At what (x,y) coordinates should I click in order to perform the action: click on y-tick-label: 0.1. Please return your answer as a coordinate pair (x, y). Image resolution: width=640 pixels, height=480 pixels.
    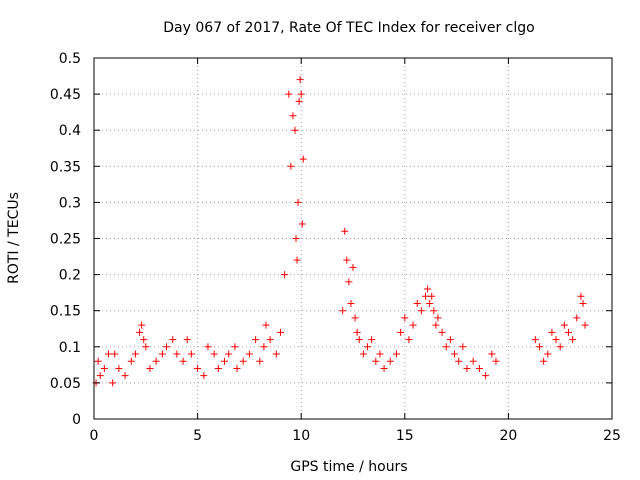
    Looking at the image, I should click on (70, 348).